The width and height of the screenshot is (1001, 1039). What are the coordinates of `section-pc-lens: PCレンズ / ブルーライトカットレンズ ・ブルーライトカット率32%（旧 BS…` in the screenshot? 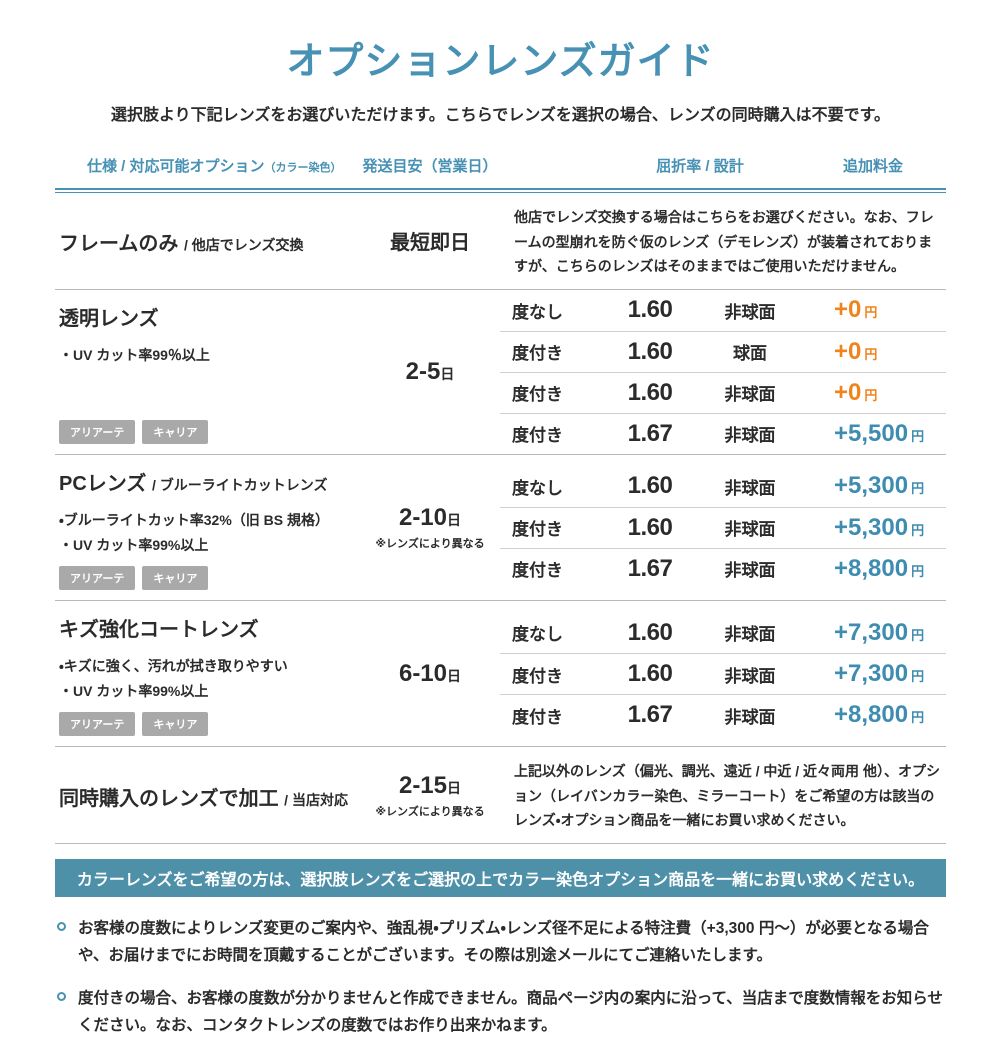 It's located at (500, 528).